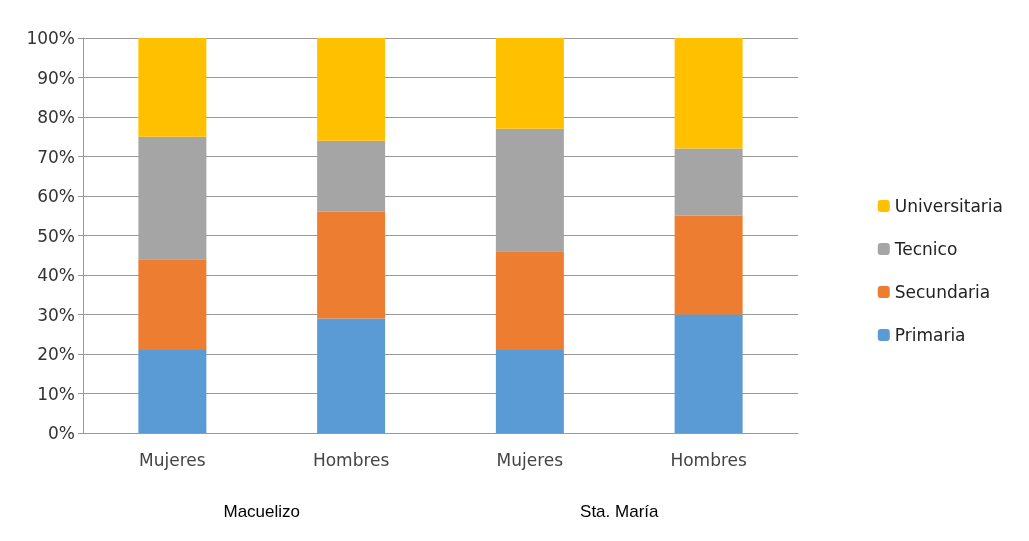 Image resolution: width=1029 pixels, height=541 pixels. I want to click on y-tick-label: 70%, so click(56, 156).